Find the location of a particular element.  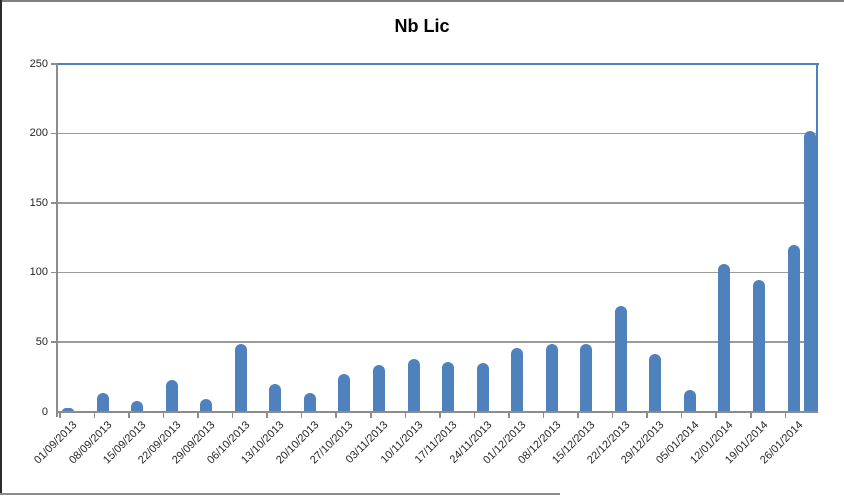

frame-border-bottom is located at coordinates (280, 494).